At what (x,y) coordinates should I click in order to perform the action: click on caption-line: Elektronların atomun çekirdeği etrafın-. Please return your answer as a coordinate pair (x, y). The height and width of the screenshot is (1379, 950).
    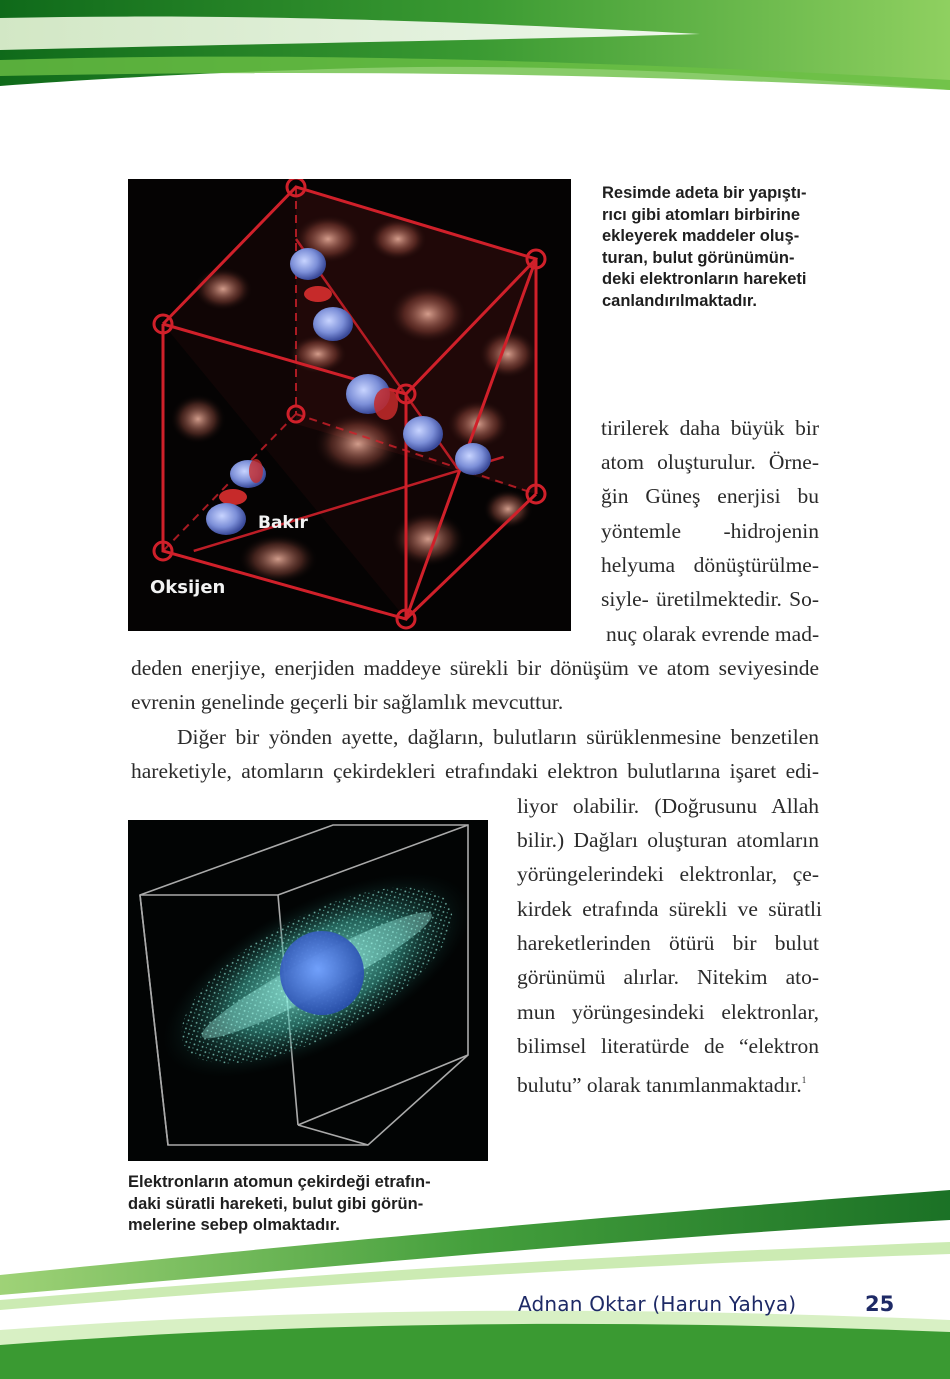
    Looking at the image, I should click on (279, 1182).